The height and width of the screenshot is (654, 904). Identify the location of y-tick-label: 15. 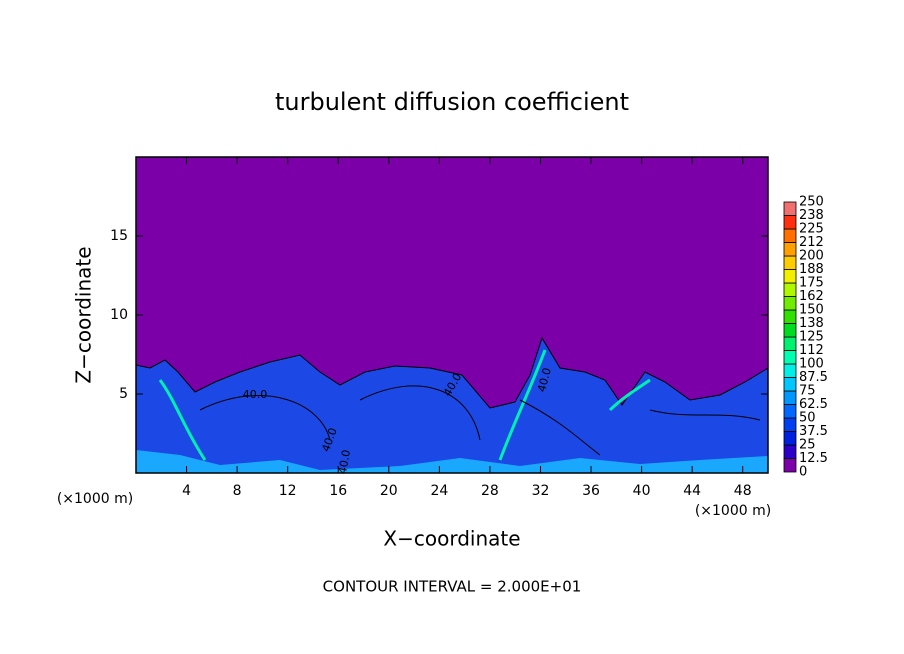
(119, 236).